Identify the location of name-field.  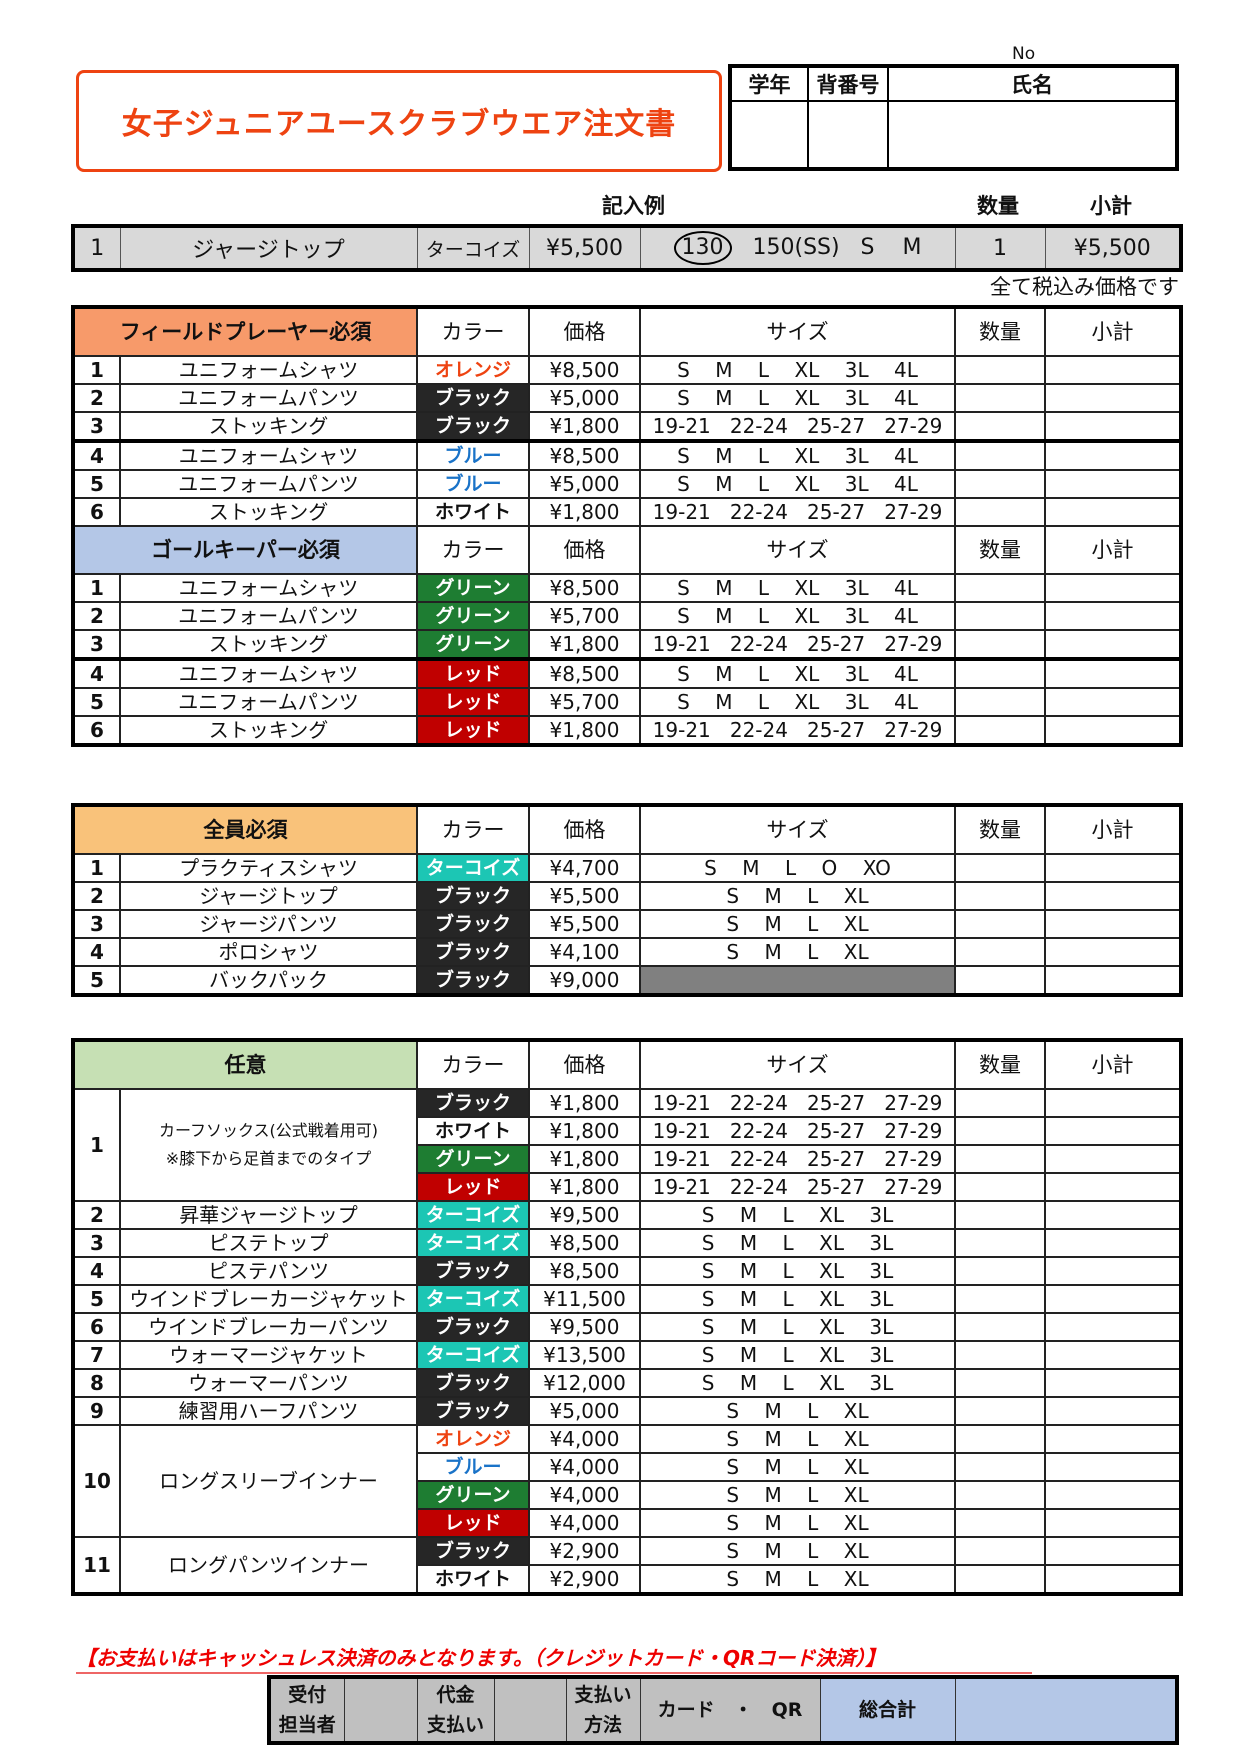
(1032, 135).